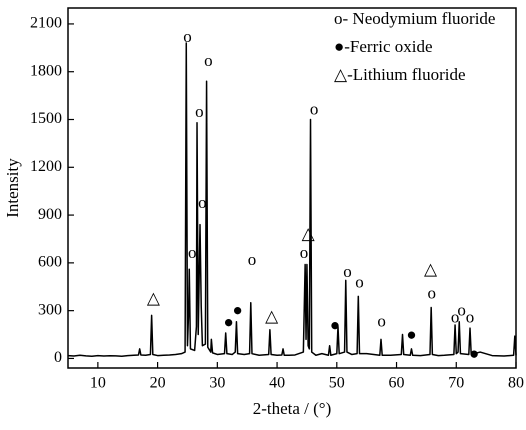 The height and width of the screenshot is (430, 526). I want to click on y-tick-label: 300, so click(50, 309).